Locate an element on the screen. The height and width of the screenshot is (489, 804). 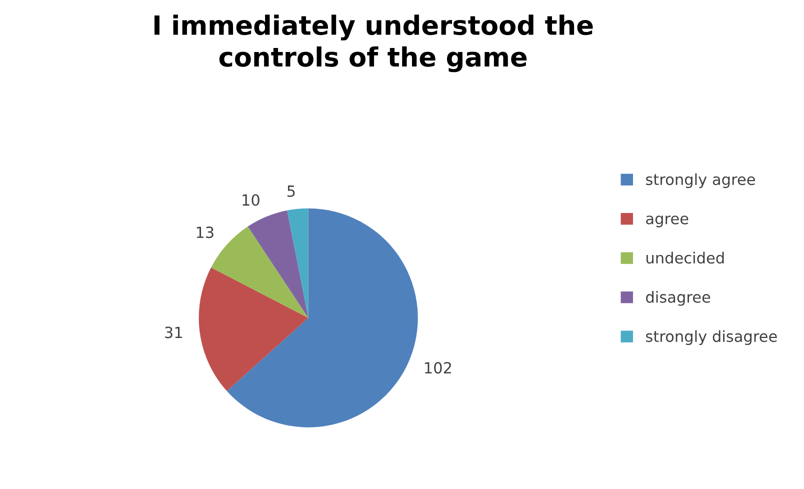
data-label: 5 is located at coordinates (291, 191).